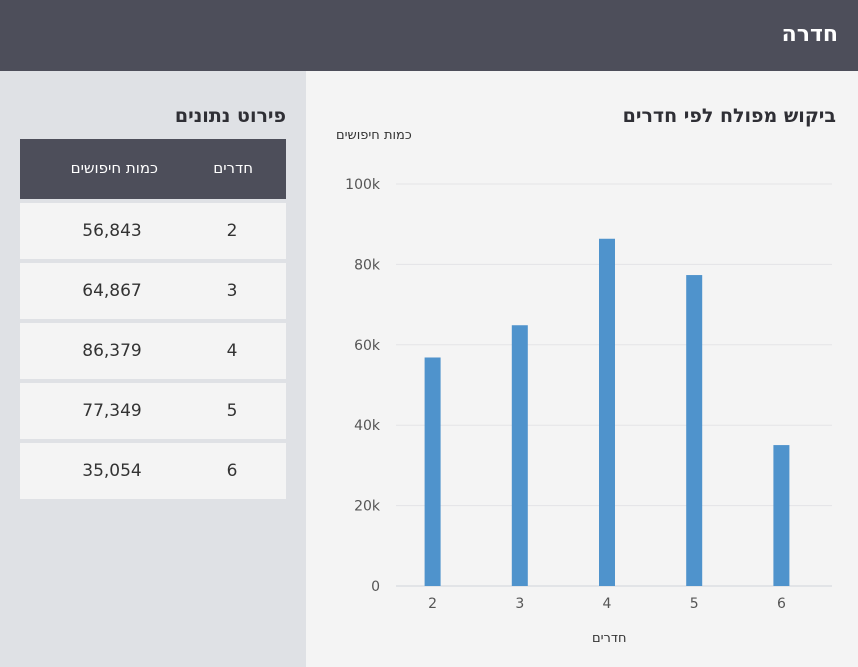 Image resolution: width=858 pixels, height=667 pixels. What do you see at coordinates (112, 291) in the screenshot?
I see `cell-search-count: 64,867` at bounding box center [112, 291].